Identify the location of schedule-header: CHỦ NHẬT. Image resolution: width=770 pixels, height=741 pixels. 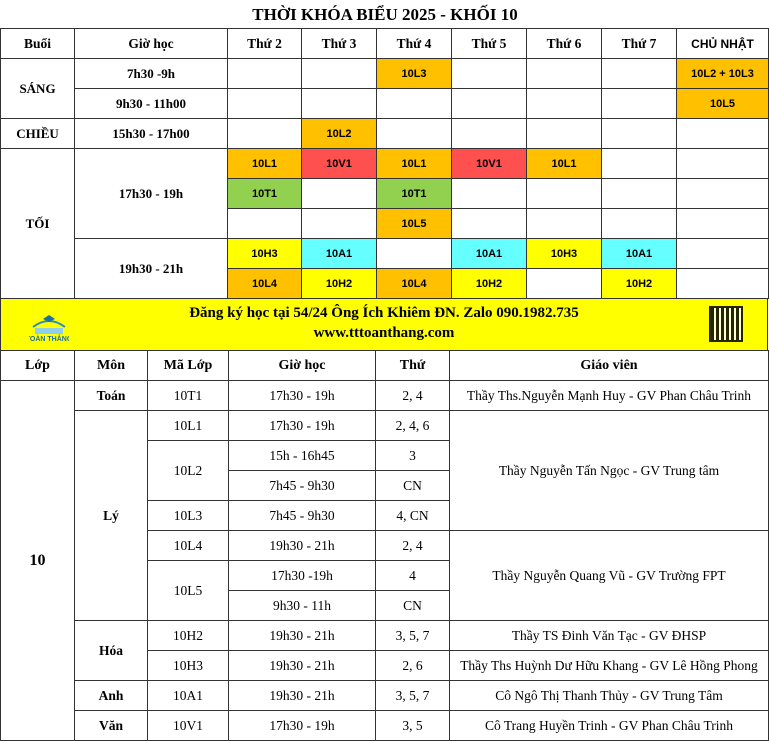
(722, 43).